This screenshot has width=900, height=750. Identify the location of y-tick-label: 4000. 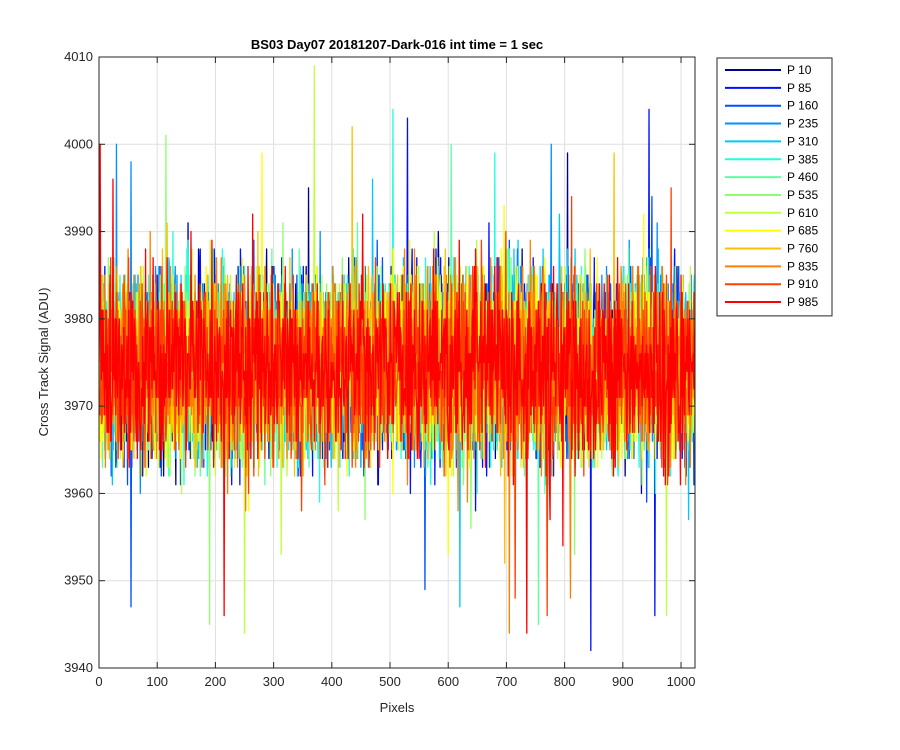
(78, 143).